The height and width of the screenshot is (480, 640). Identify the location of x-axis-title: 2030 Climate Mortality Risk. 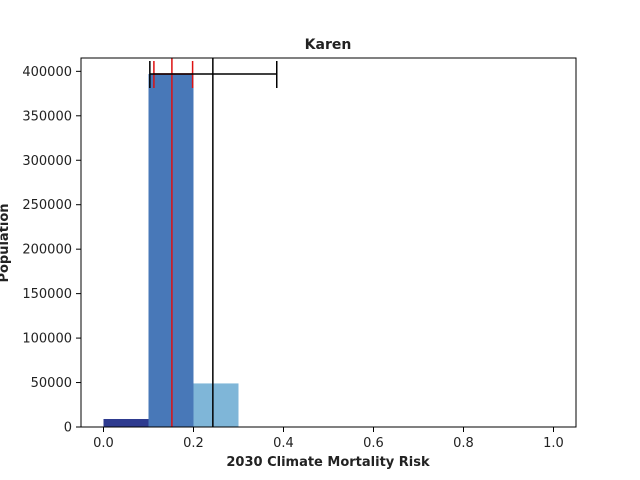
(328, 462).